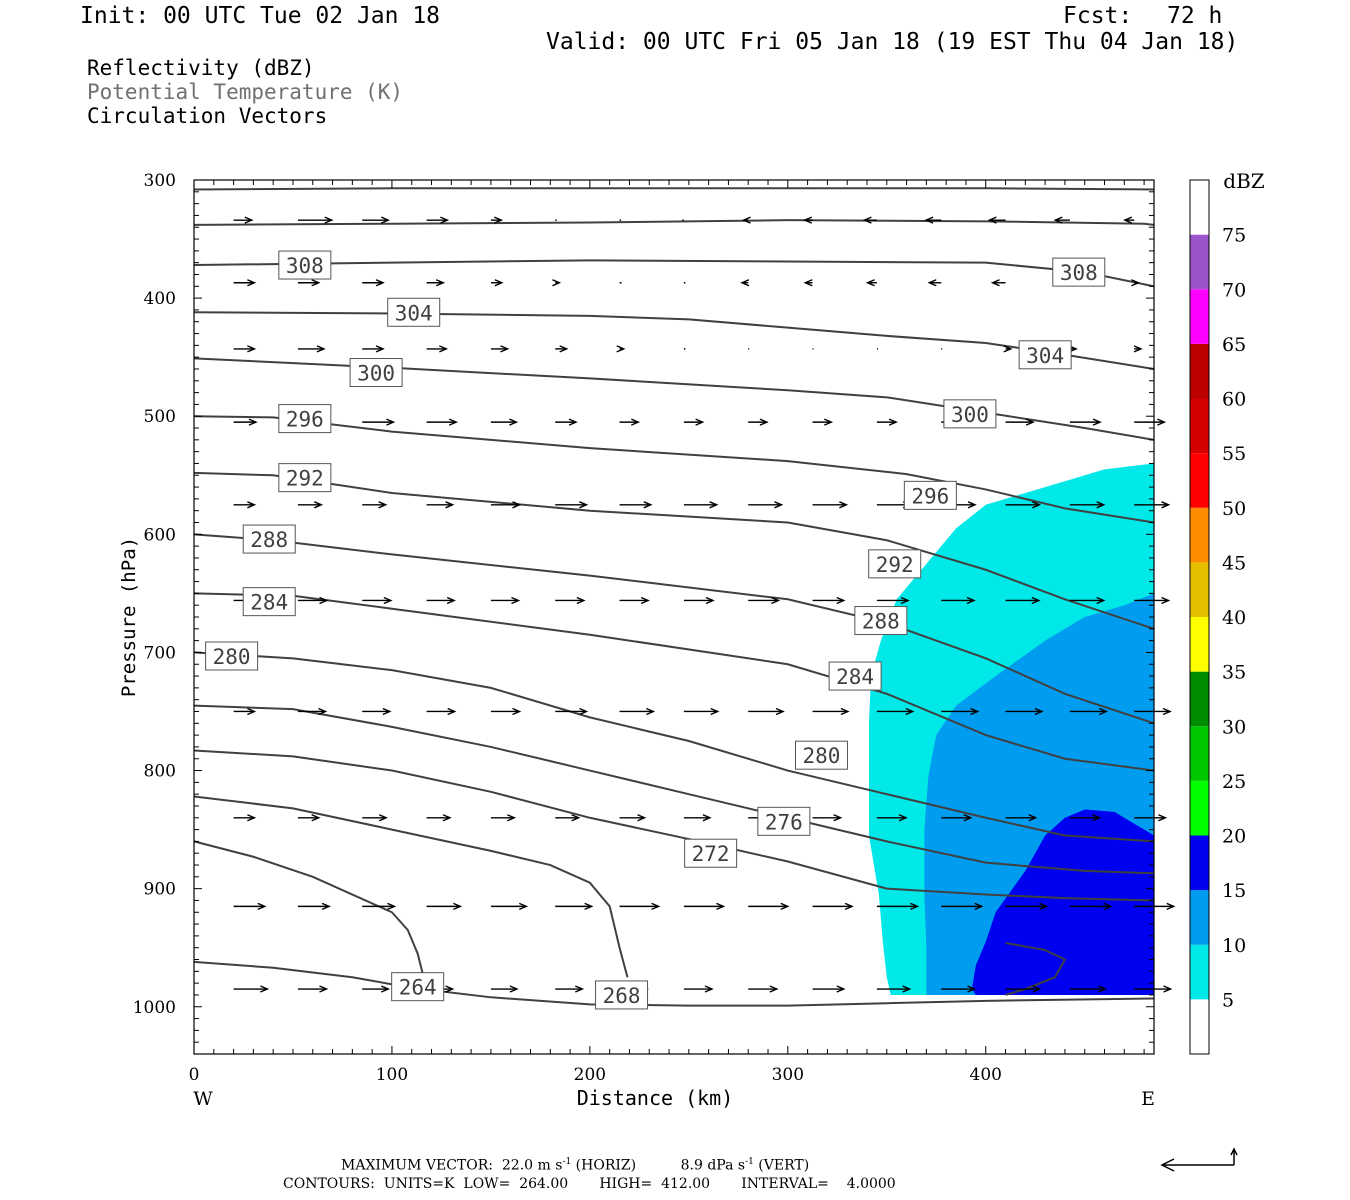 This screenshot has height=1200, width=1350. I want to click on reflectivity-region-15dbz, so click(1062, 902).